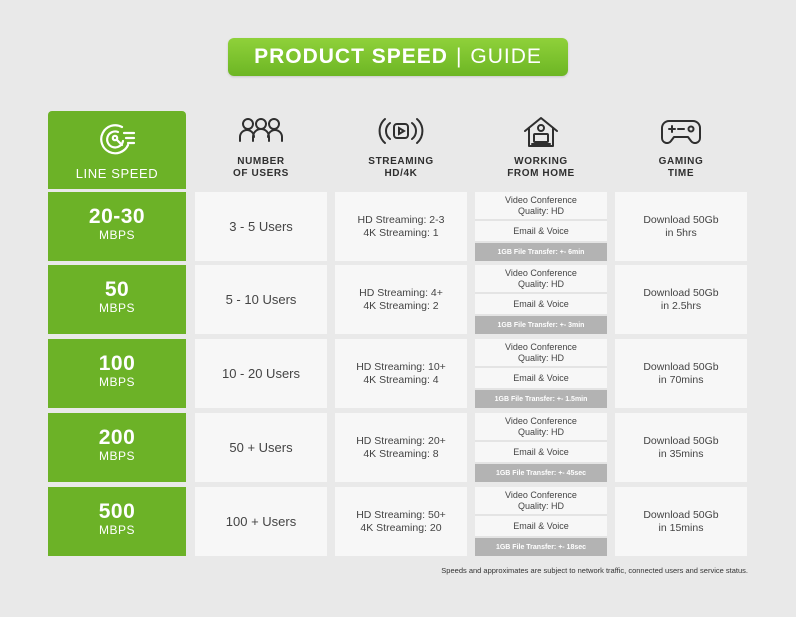  Describe the element at coordinates (351, 56) in the screenshot. I see `title-bold: PRODUCT SPEED` at that location.